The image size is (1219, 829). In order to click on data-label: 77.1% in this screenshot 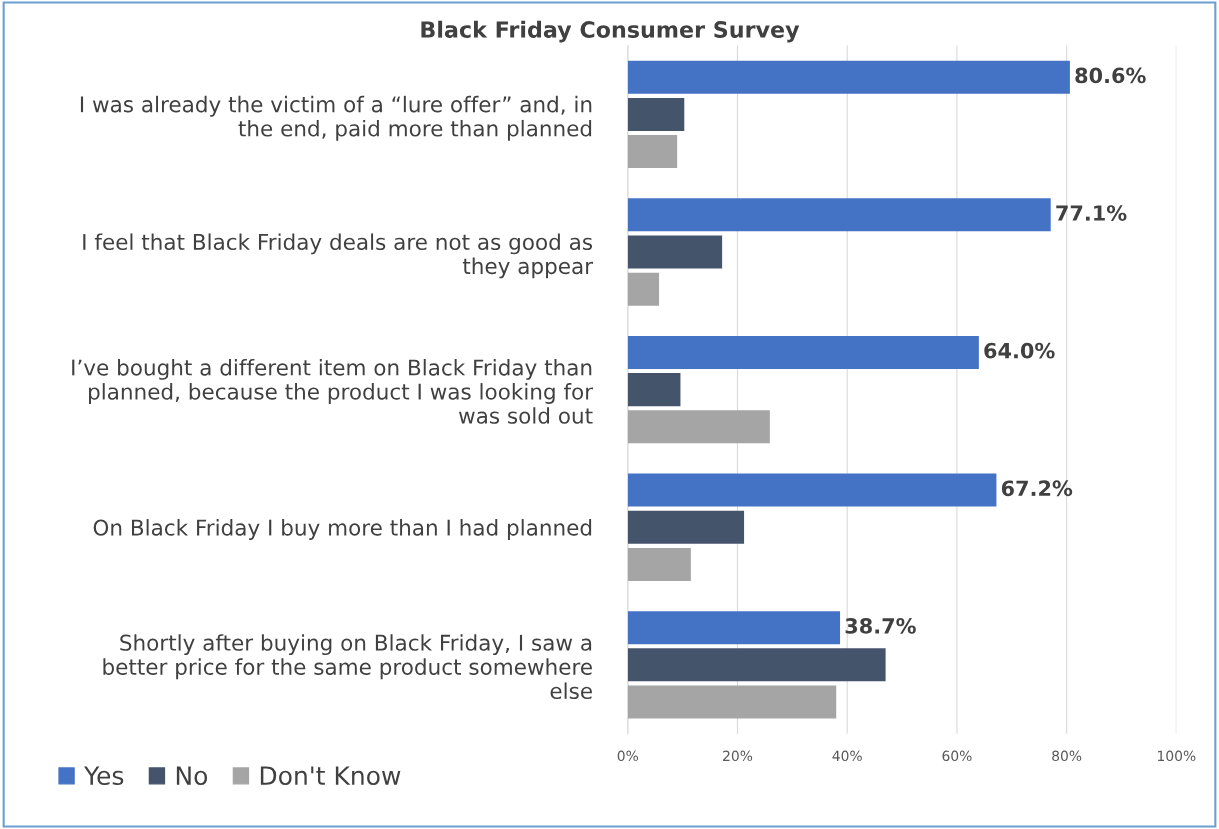, I will do `click(1091, 213)`.